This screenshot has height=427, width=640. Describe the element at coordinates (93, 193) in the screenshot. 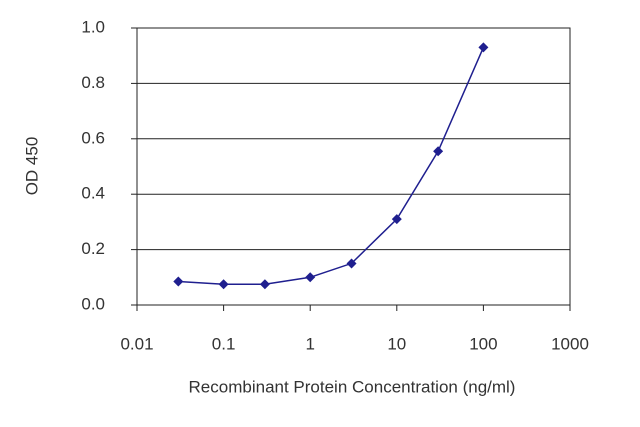

I see `y-tick-label: 0.4` at that location.